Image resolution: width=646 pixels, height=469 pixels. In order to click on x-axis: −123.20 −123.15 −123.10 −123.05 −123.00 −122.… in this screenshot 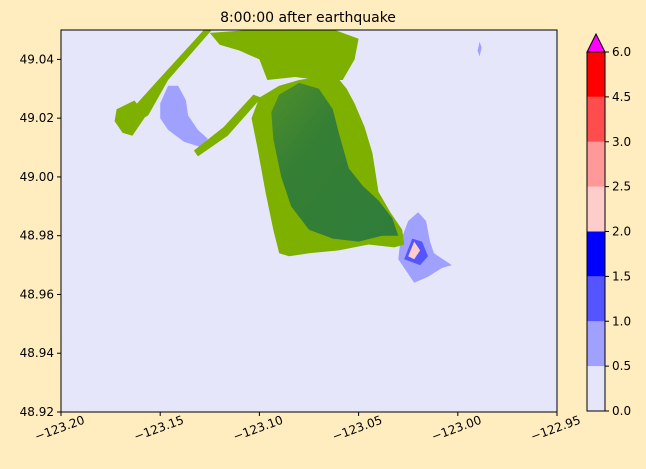, I will do `click(308, 428)`.